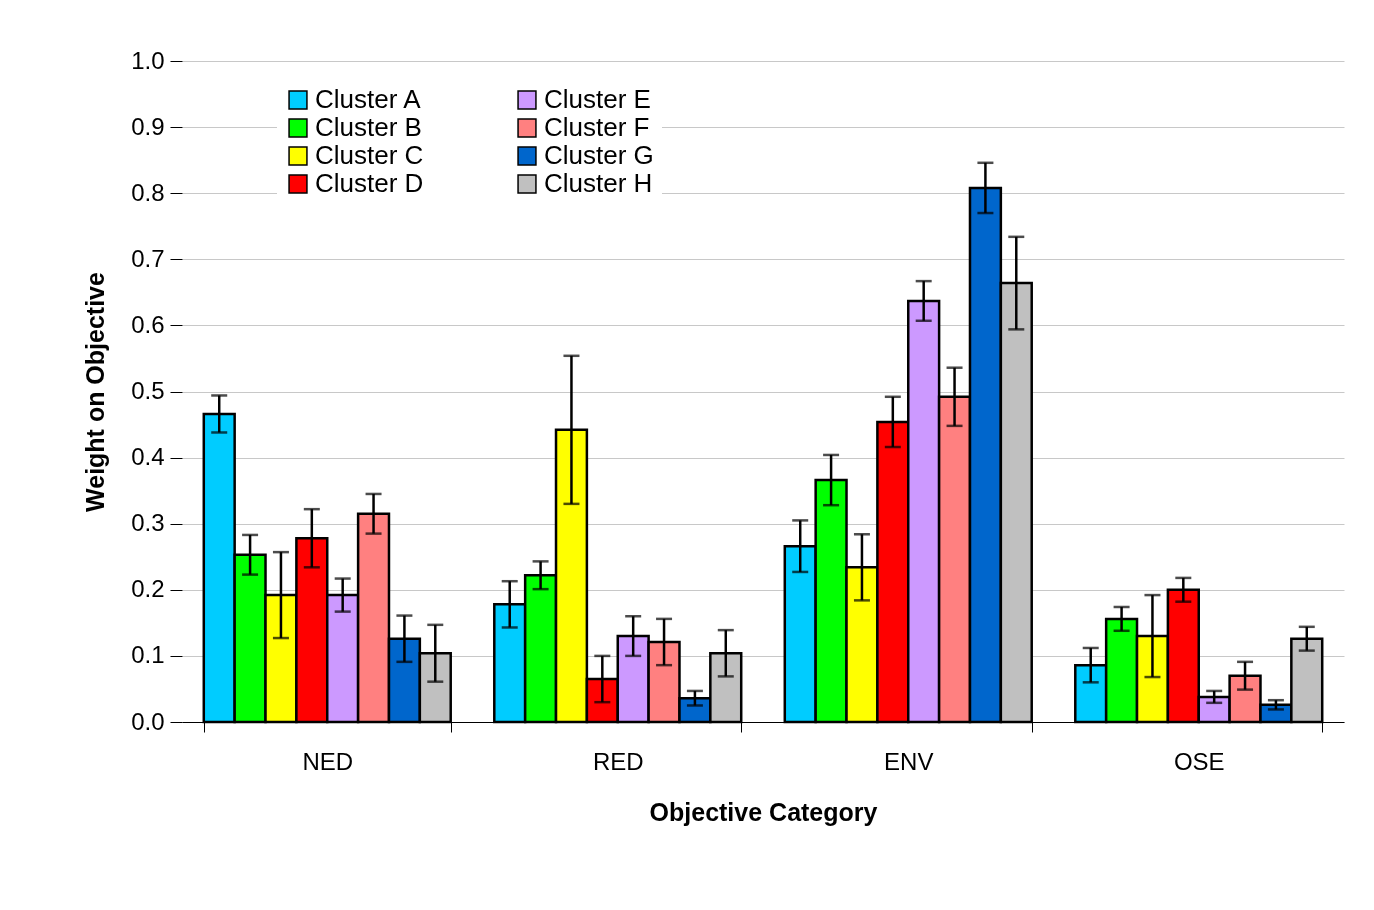 This screenshot has width=1374, height=910. Describe the element at coordinates (148, 589) in the screenshot. I see `y-tick-label: 0.2` at that location.